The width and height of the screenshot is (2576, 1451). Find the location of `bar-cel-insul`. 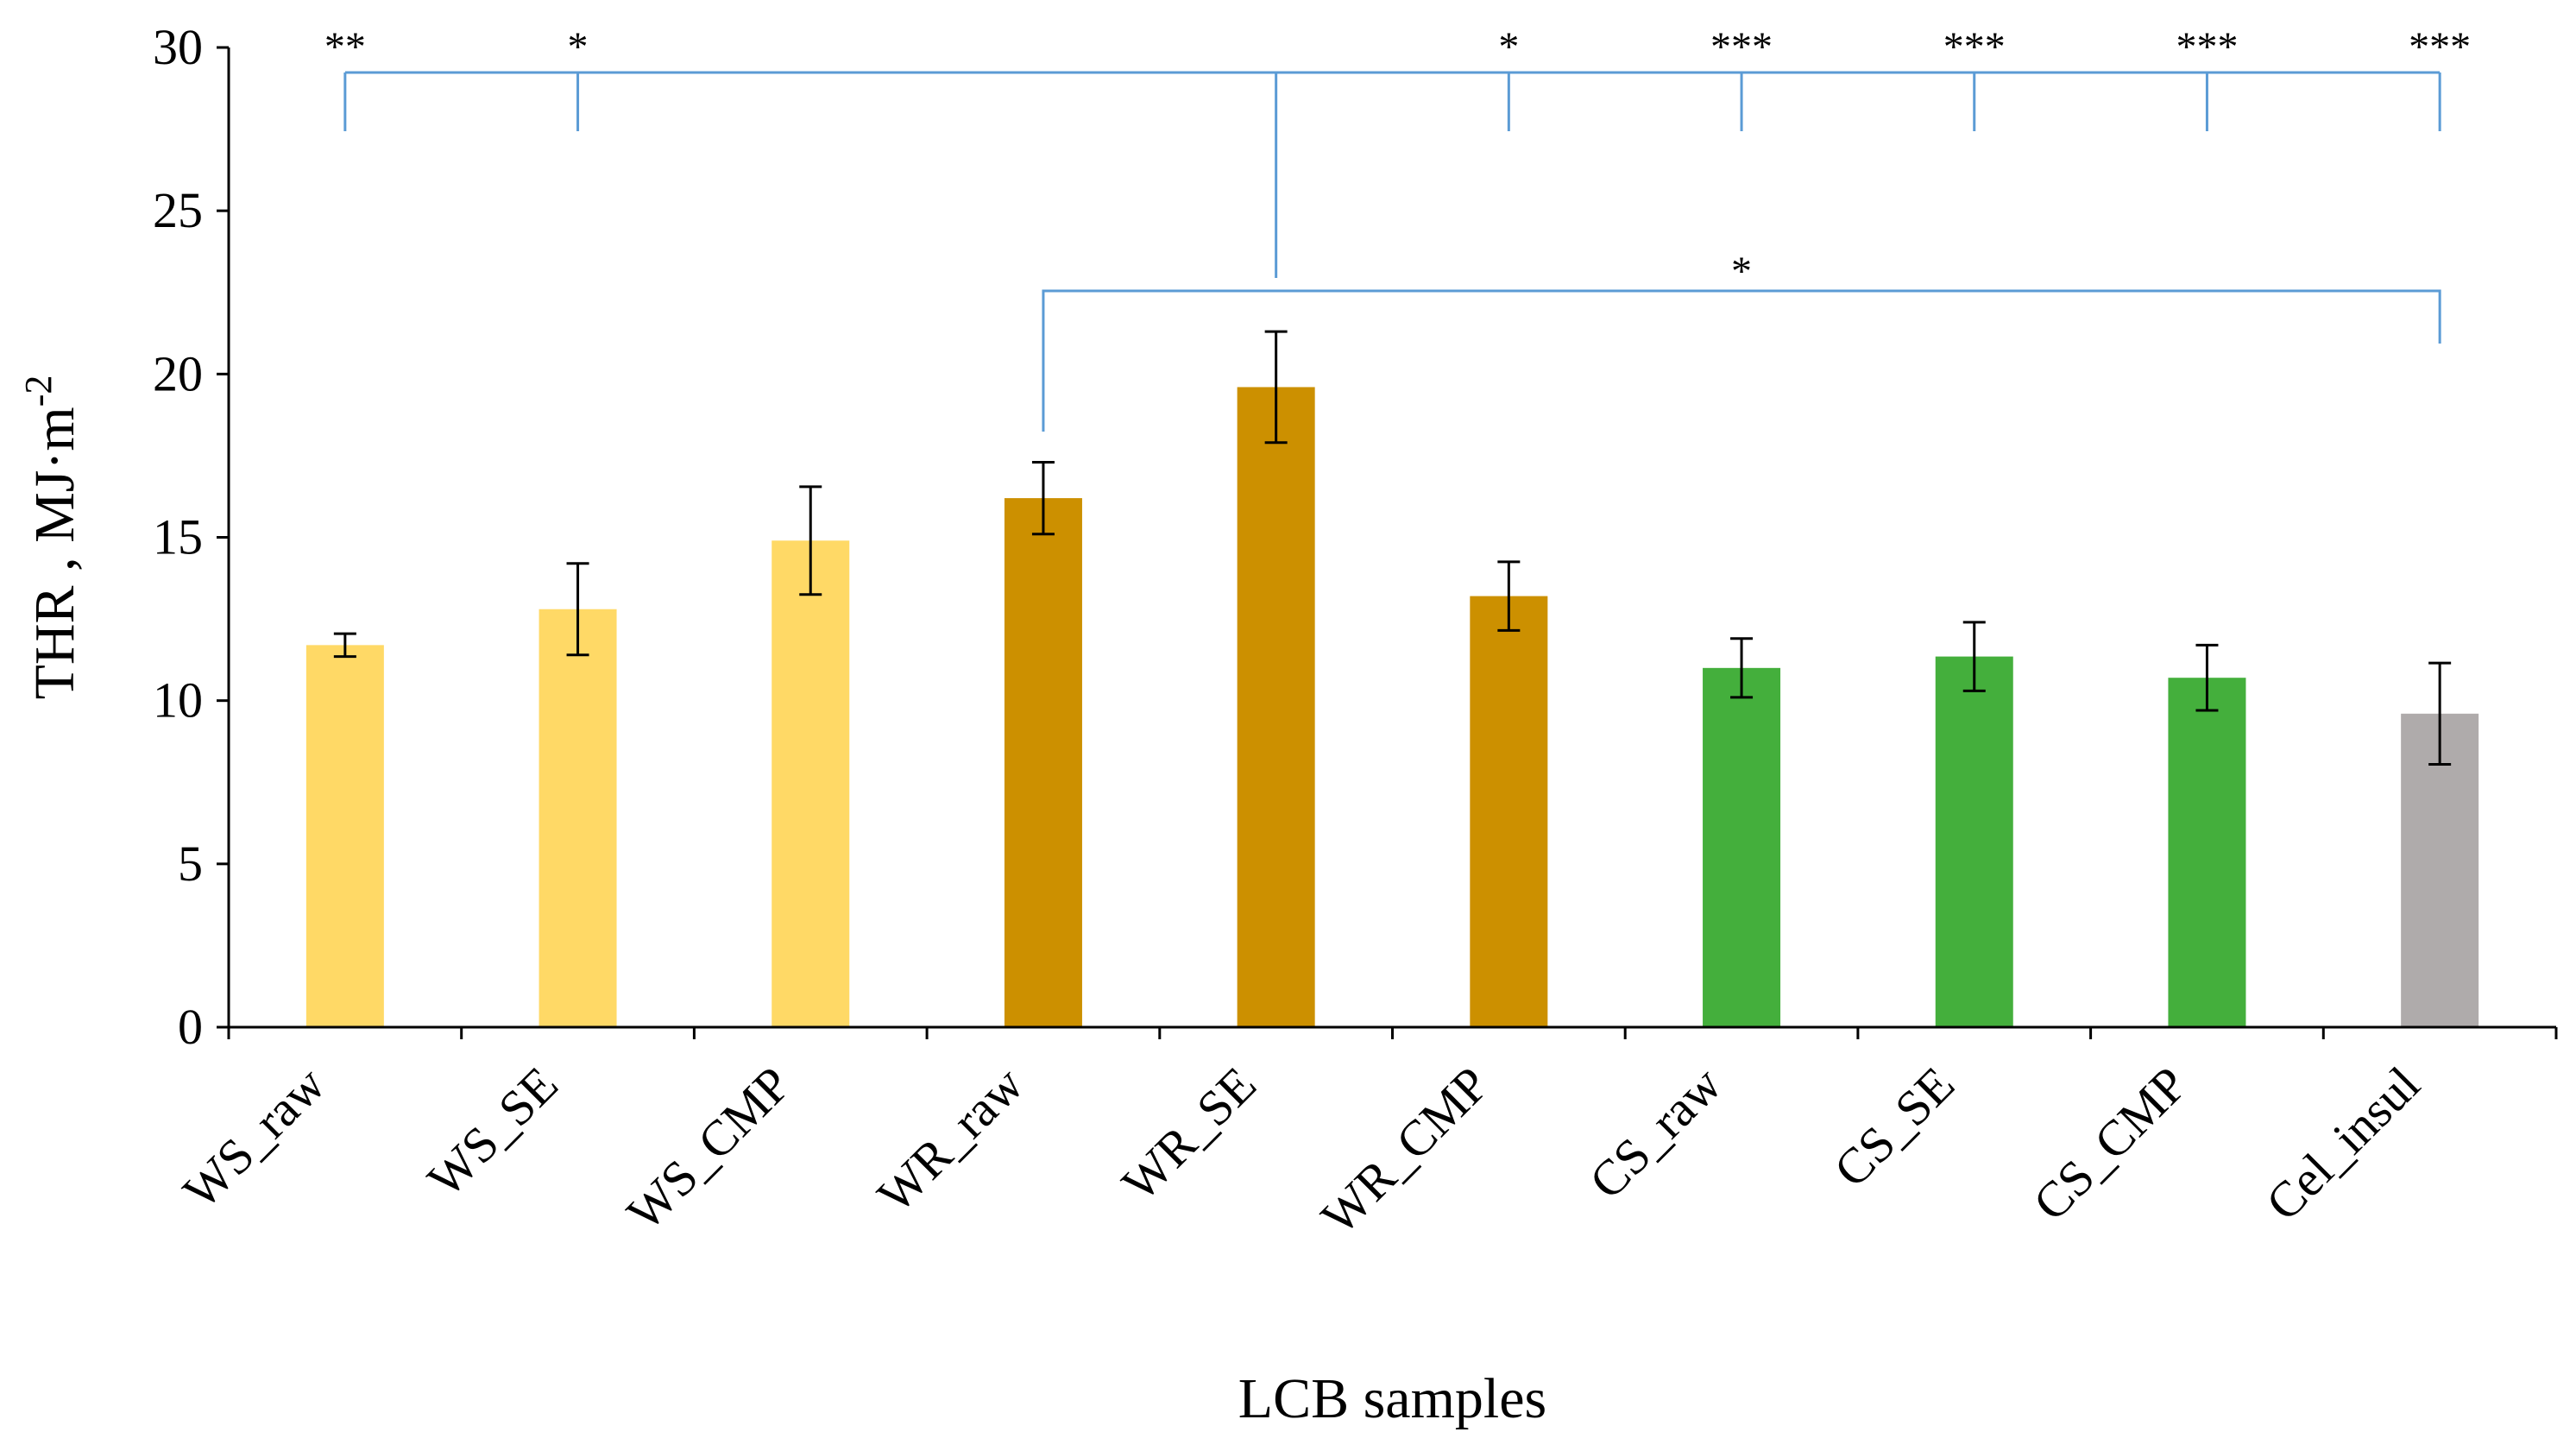

bar-cel-insul is located at coordinates (2440, 870).